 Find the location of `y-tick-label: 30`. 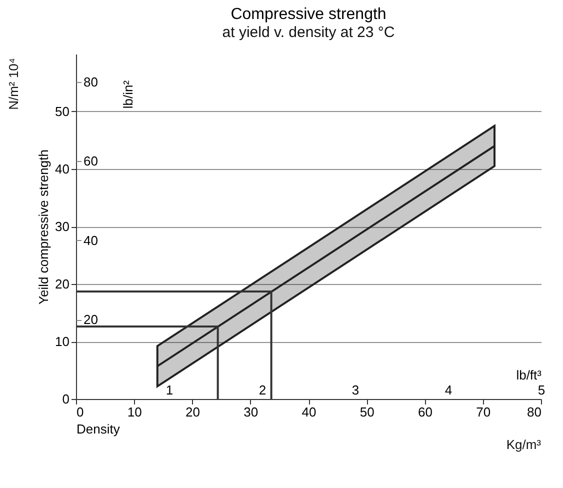

y-tick-label: 30 is located at coordinates (62, 226).